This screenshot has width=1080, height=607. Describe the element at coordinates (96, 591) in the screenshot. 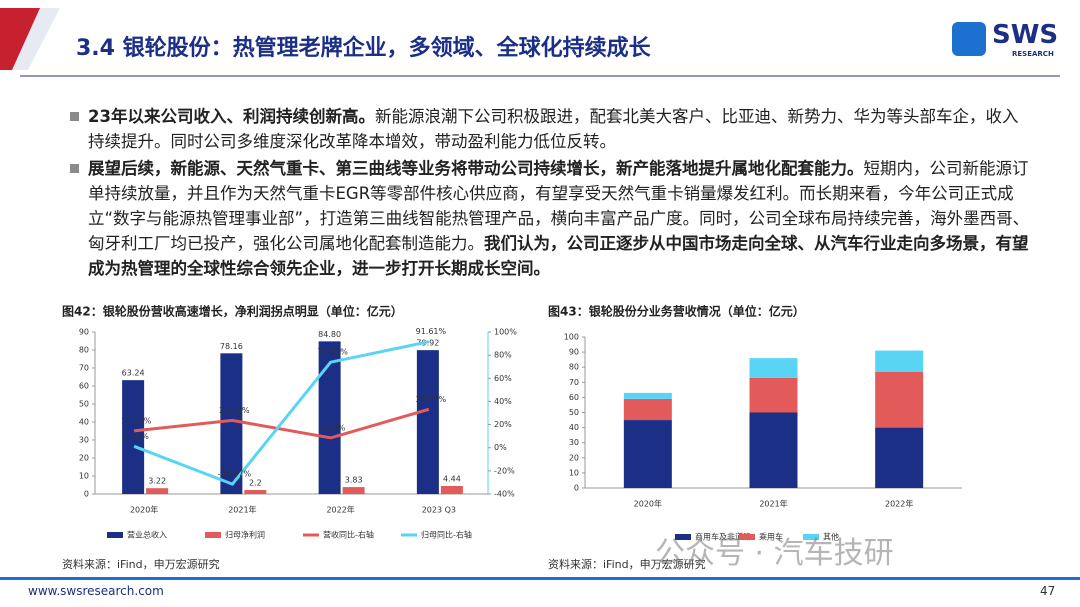

I see `footer-url: www.swsresearch.com` at that location.